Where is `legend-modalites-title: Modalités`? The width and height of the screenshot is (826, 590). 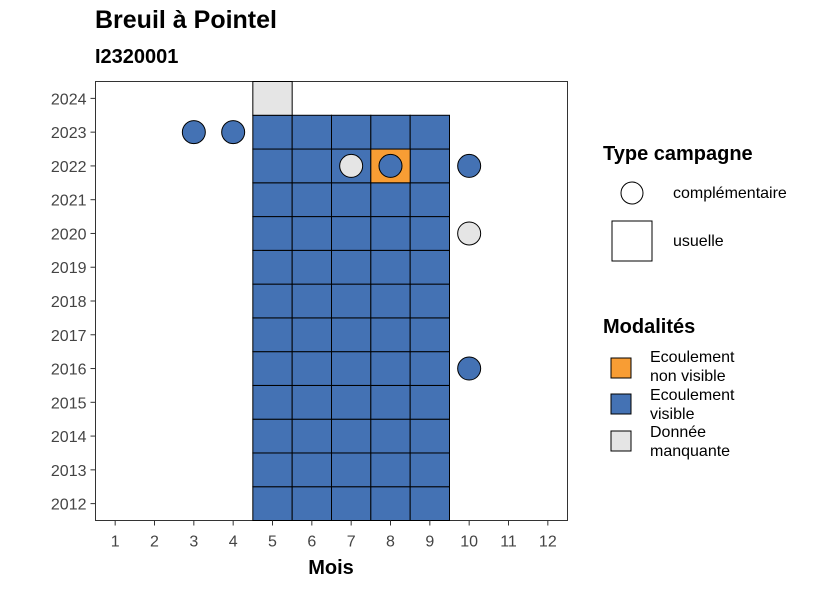 legend-modalites-title: Modalités is located at coordinates (649, 327).